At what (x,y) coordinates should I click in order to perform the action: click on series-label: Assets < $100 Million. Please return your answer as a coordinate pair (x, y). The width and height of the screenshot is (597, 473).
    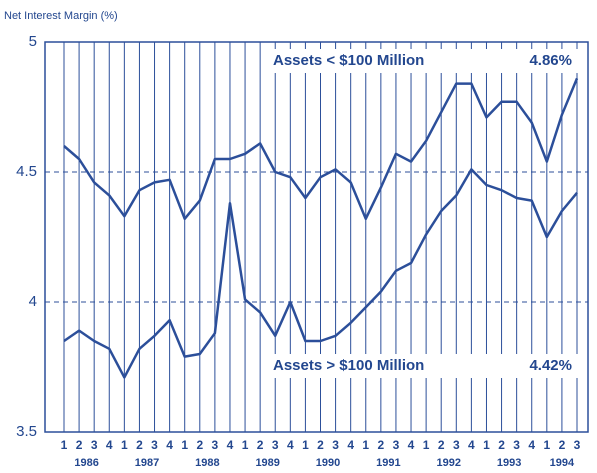
    Looking at the image, I should click on (348, 60).